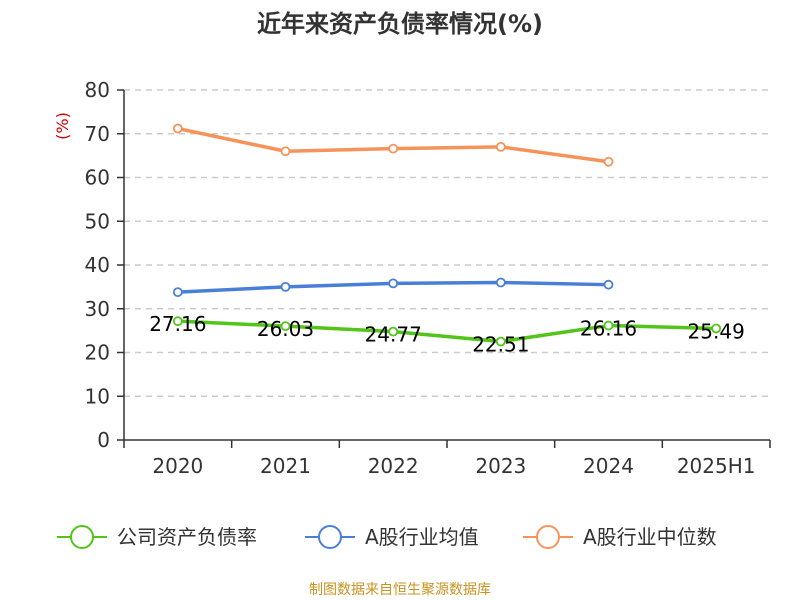 This screenshot has height=600, width=800. What do you see at coordinates (97, 265) in the screenshot?
I see `y-tick-label: 40` at bounding box center [97, 265].